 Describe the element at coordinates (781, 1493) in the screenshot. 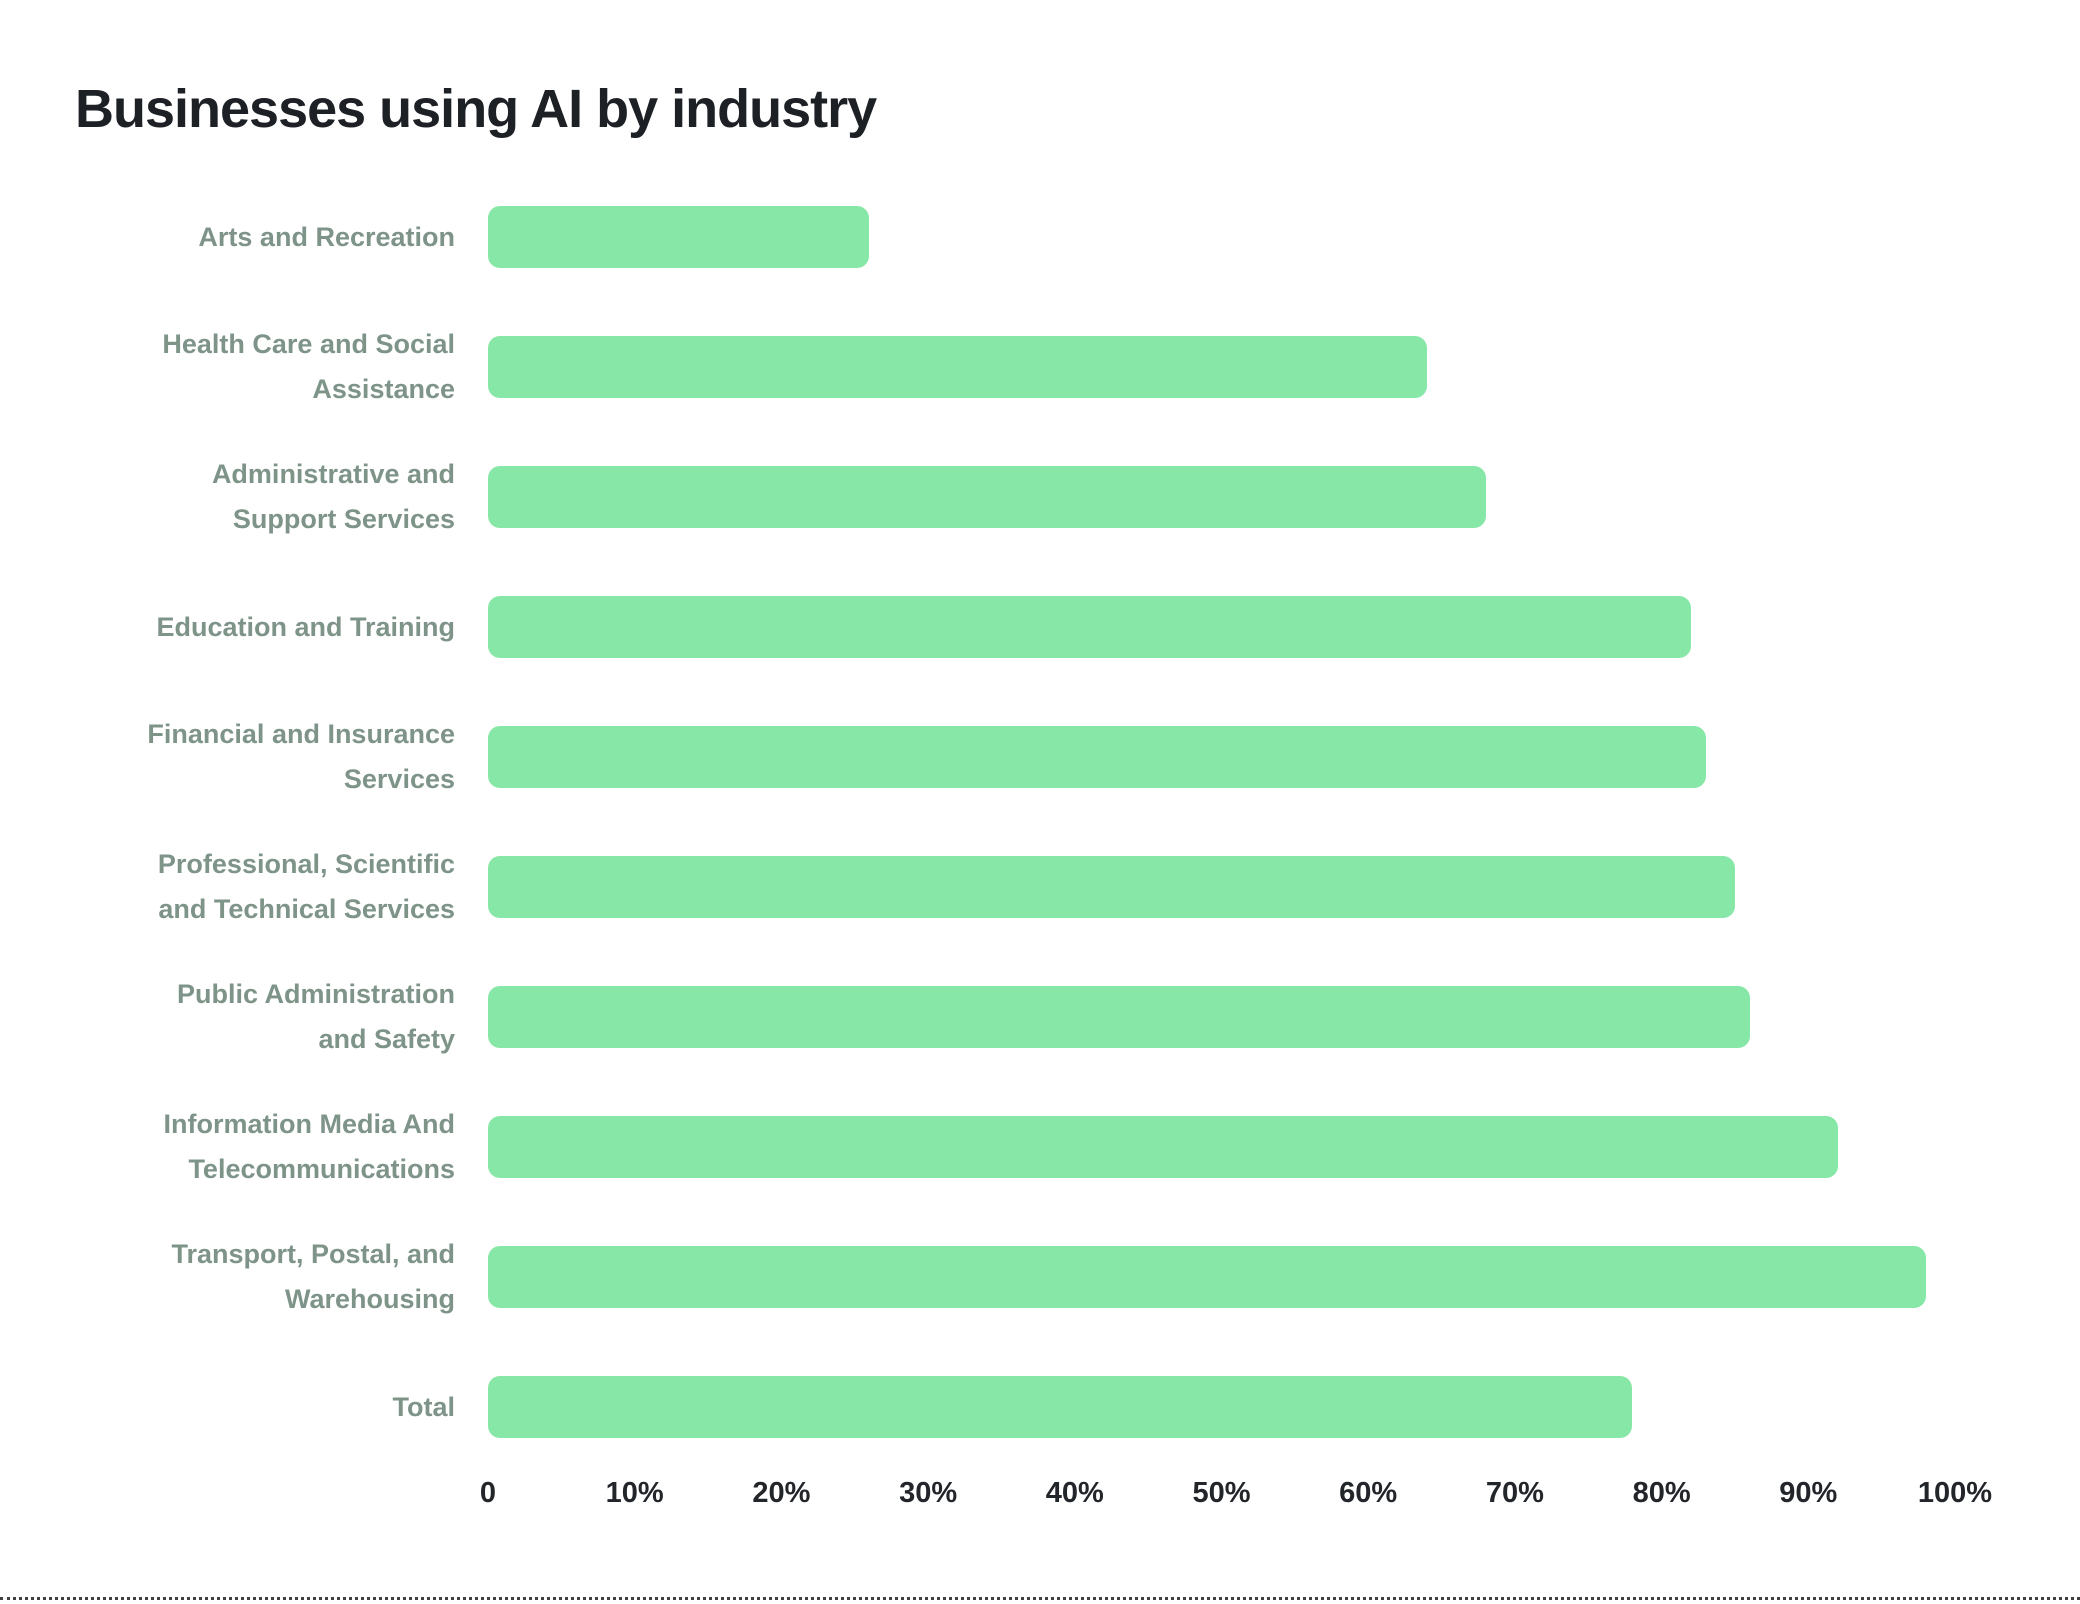

I see `x-axis-tick-label: 20%` at that location.